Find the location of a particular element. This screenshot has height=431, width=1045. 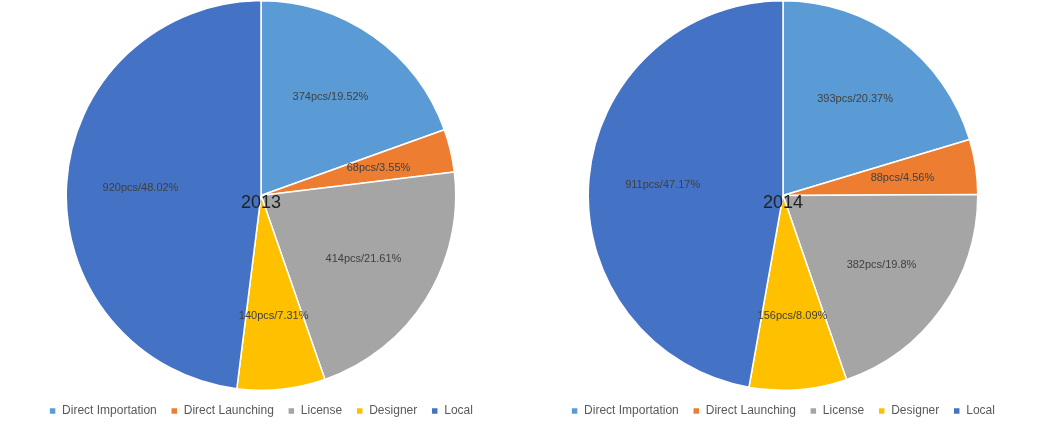

data-label: 88pcs/4.56% is located at coordinates (902, 176).